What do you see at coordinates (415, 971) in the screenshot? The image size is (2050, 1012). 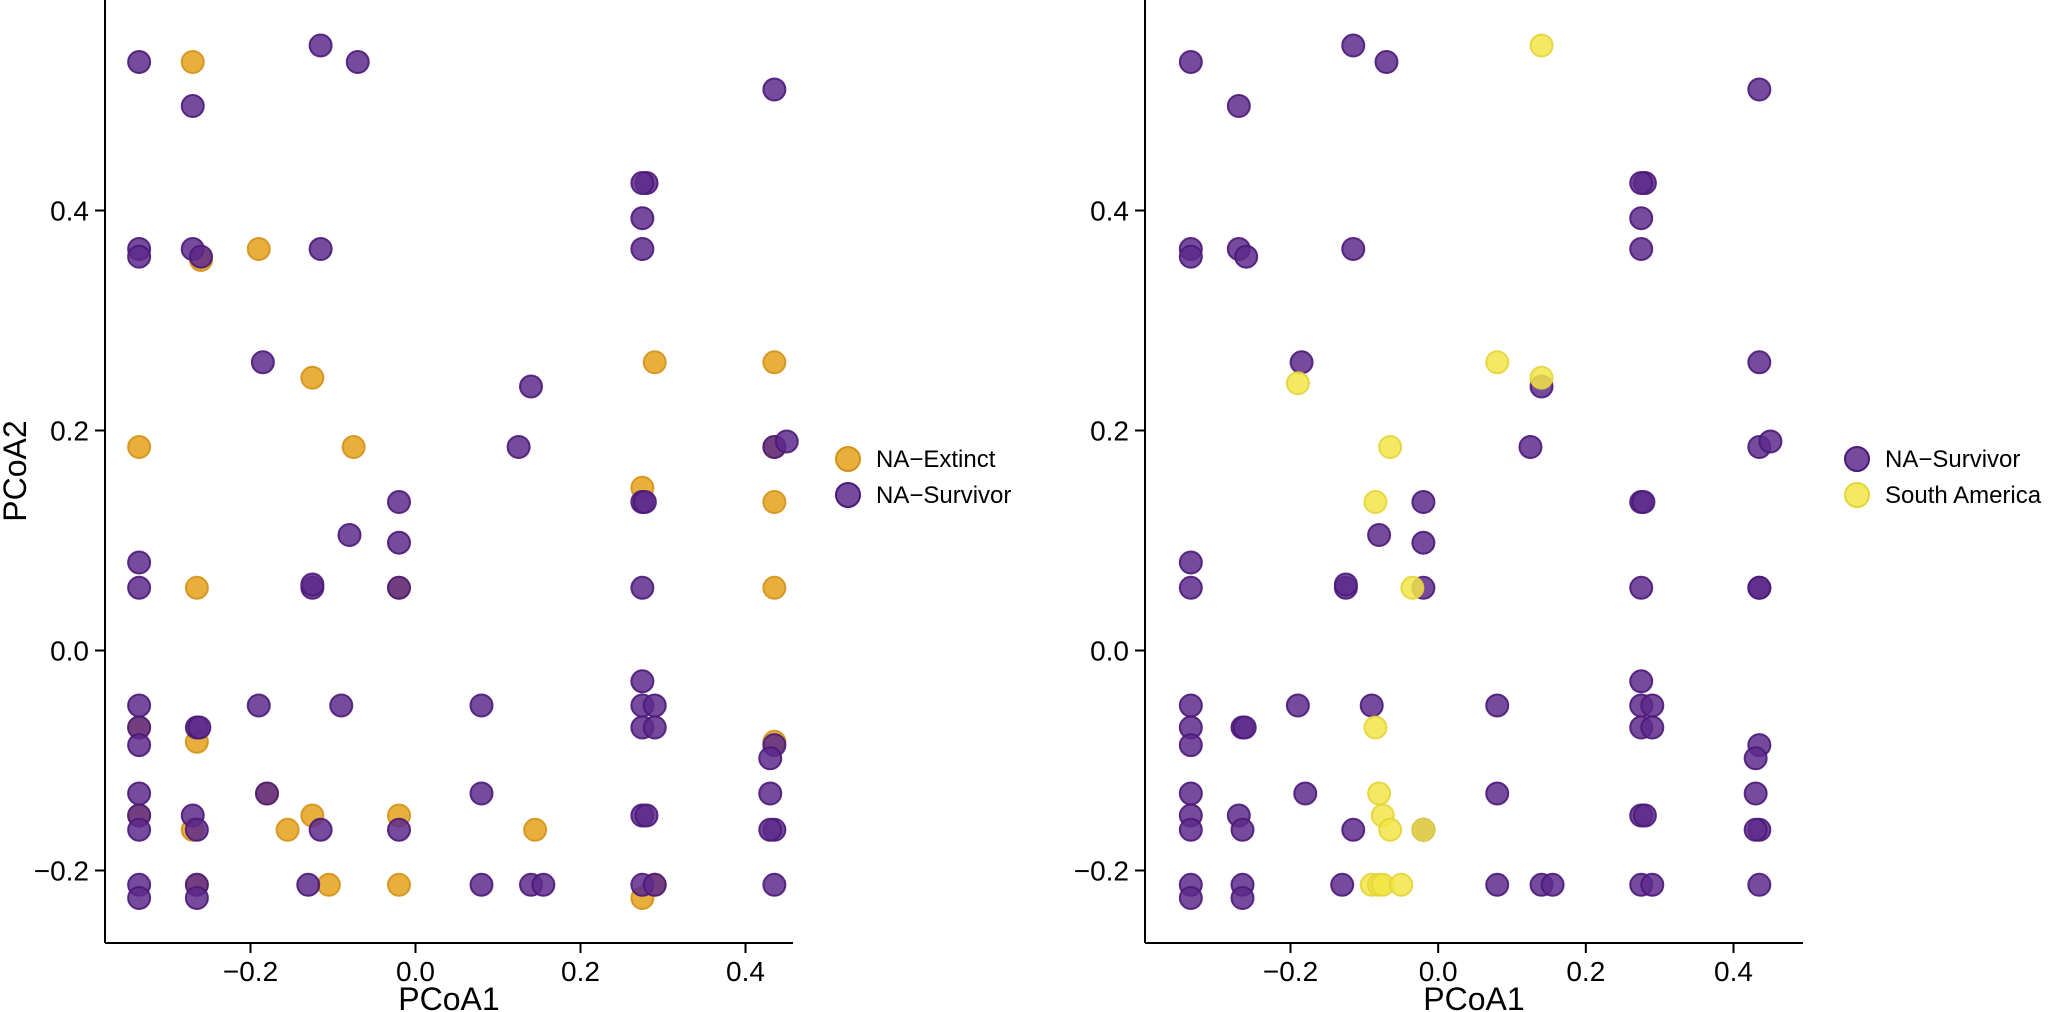 I see `x-tick-label: 0.0` at bounding box center [415, 971].